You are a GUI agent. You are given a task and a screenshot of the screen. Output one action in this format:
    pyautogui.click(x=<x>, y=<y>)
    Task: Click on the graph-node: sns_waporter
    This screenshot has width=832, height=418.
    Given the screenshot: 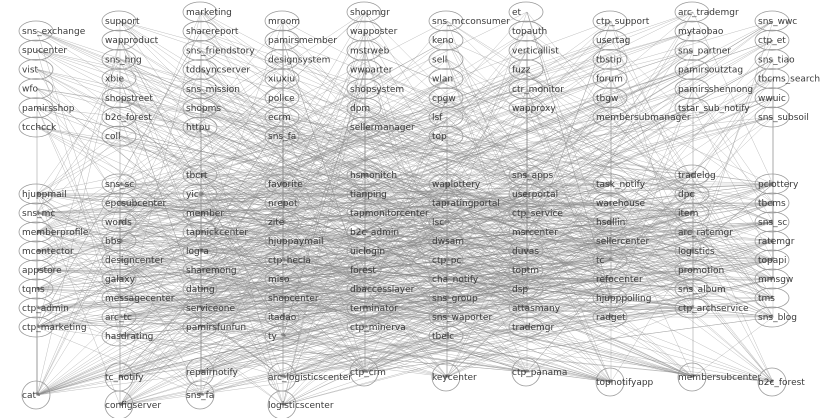 What is the action you would take?
    pyautogui.click(x=460, y=317)
    